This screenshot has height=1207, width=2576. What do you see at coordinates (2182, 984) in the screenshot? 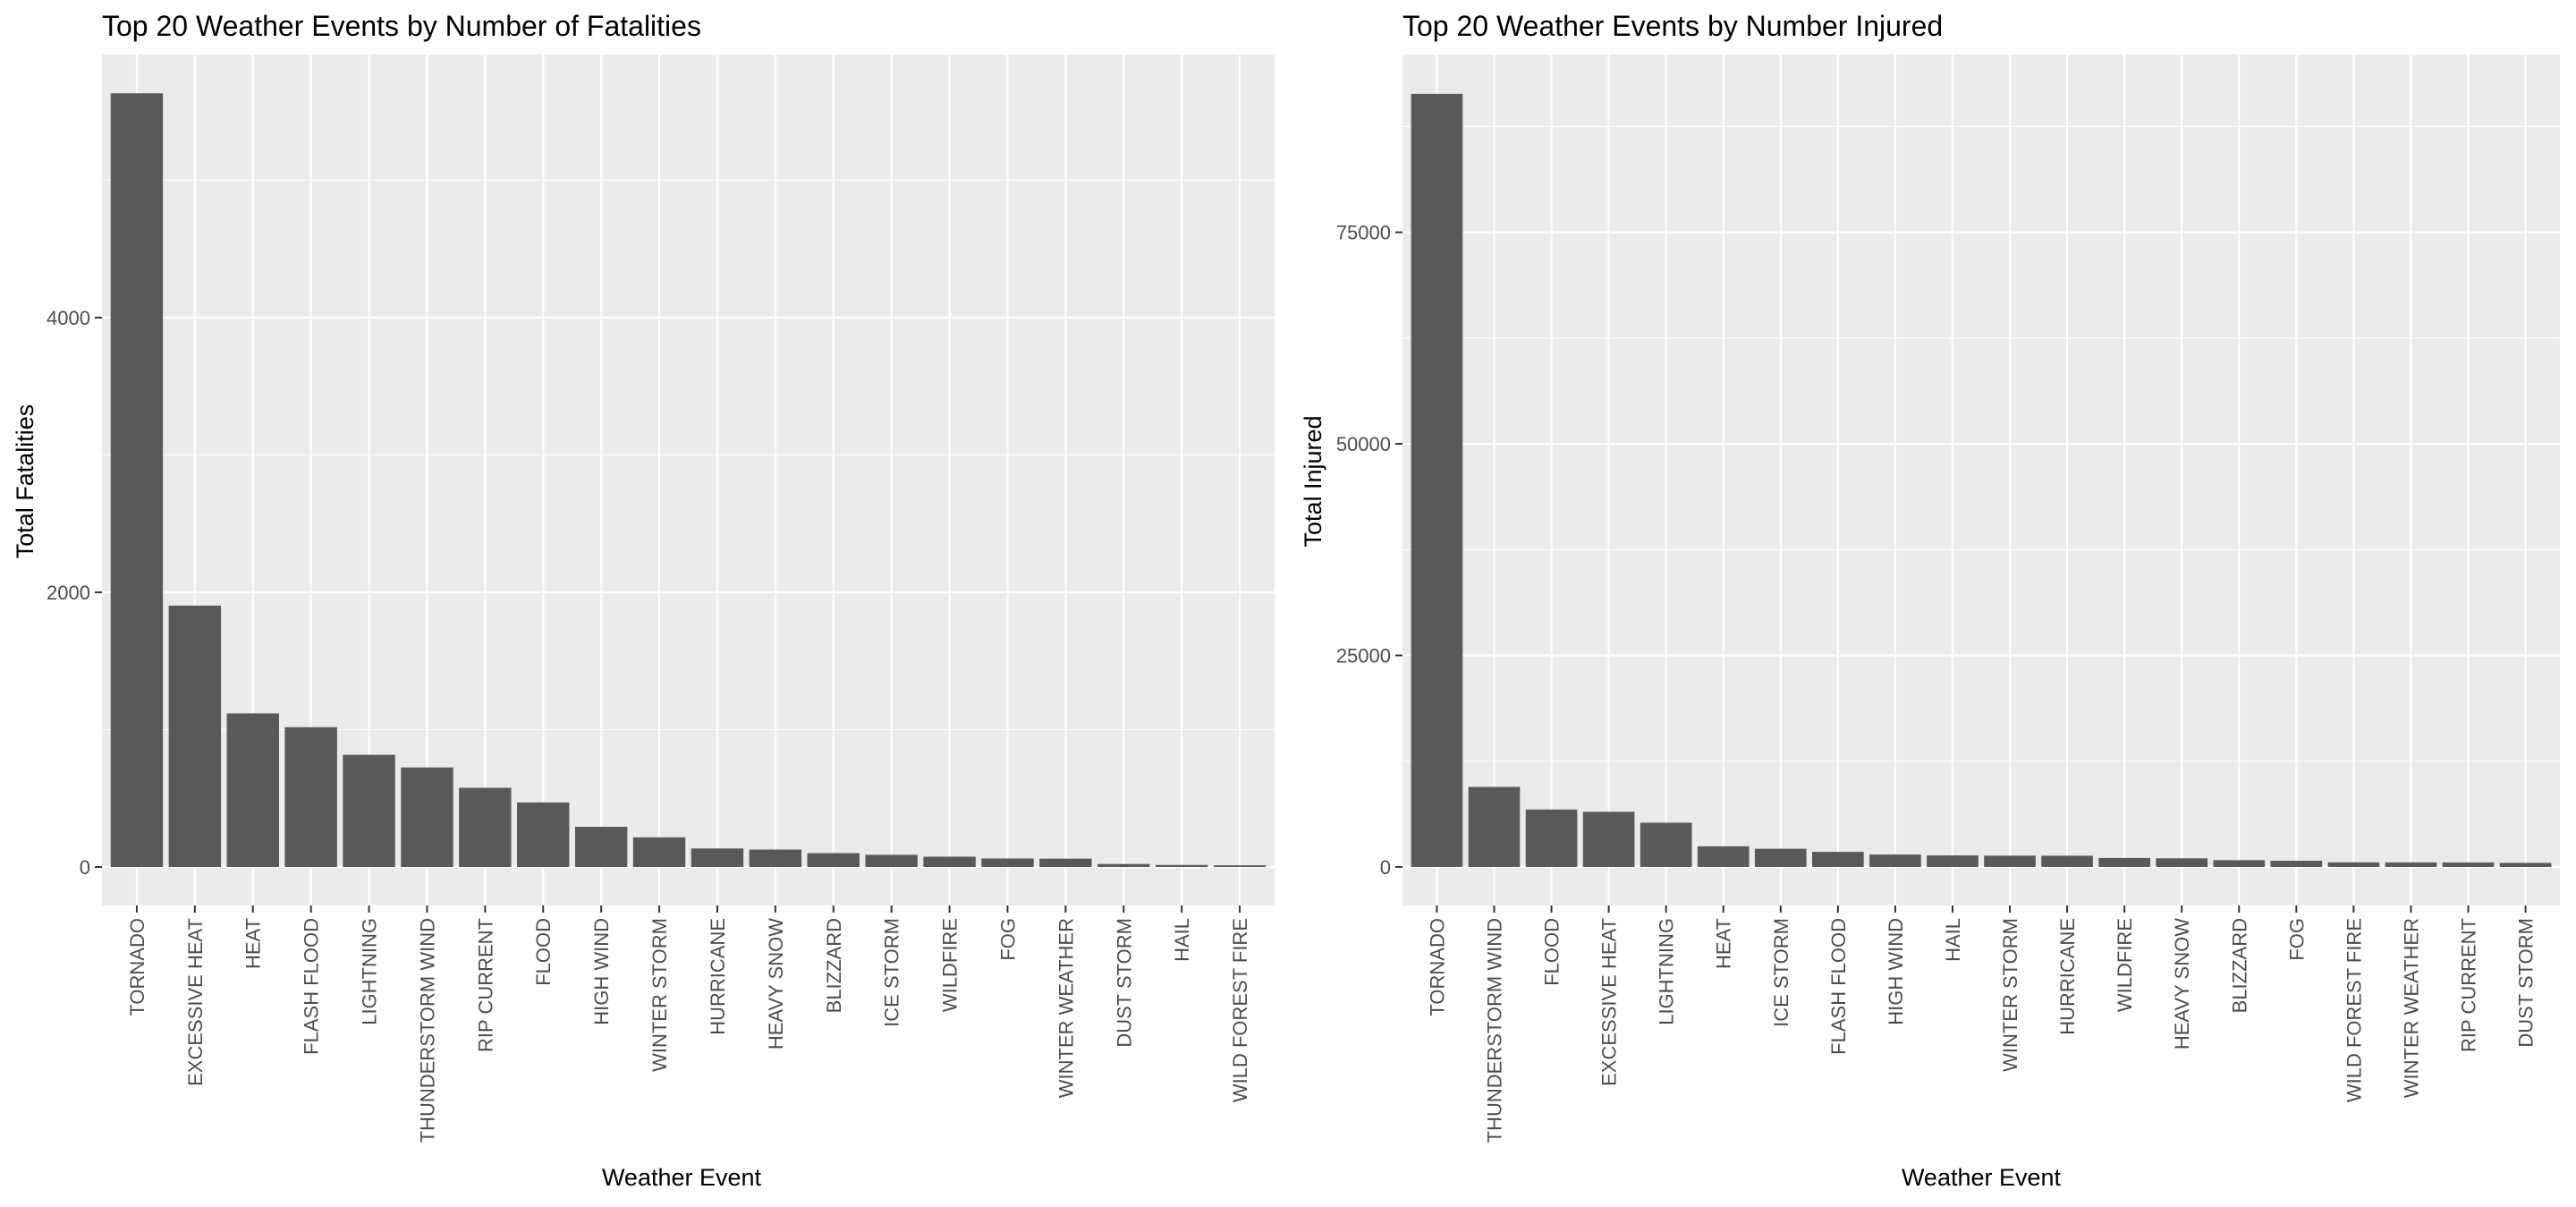
I see `injured-x-tick-label: HEAVY SNOW` at bounding box center [2182, 984].